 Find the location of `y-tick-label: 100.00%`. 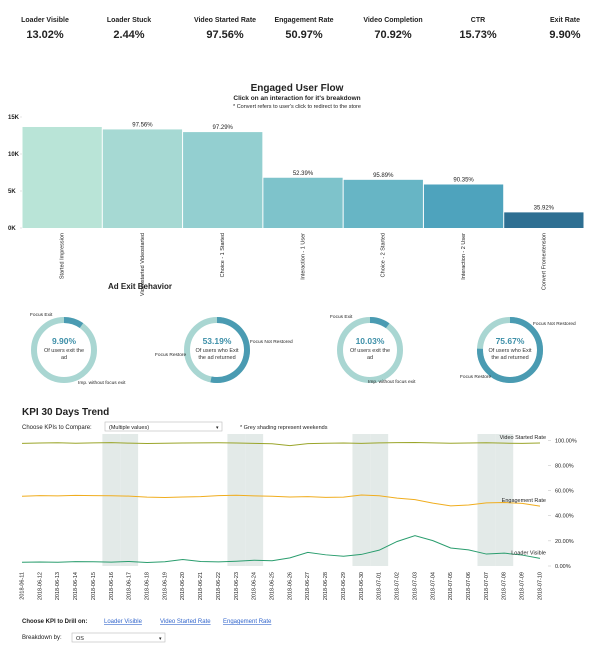

y-tick-label: 100.00% is located at coordinates (566, 441).